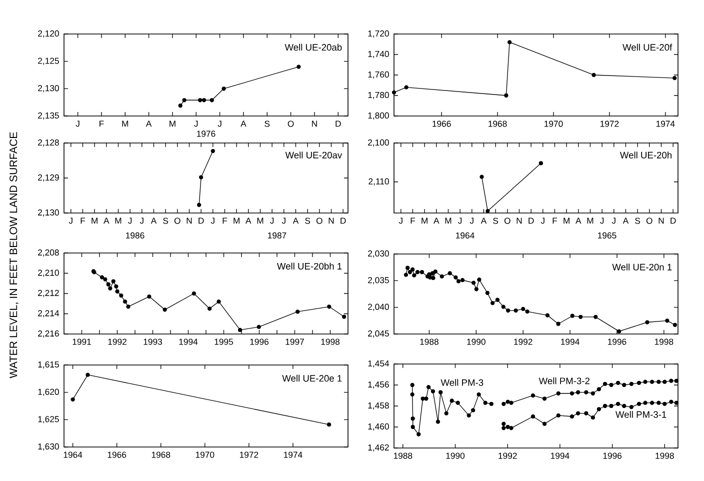 This screenshot has height=481, width=704. Describe the element at coordinates (429, 341) in the screenshot. I see `x-tick-label: 1988` at that location.